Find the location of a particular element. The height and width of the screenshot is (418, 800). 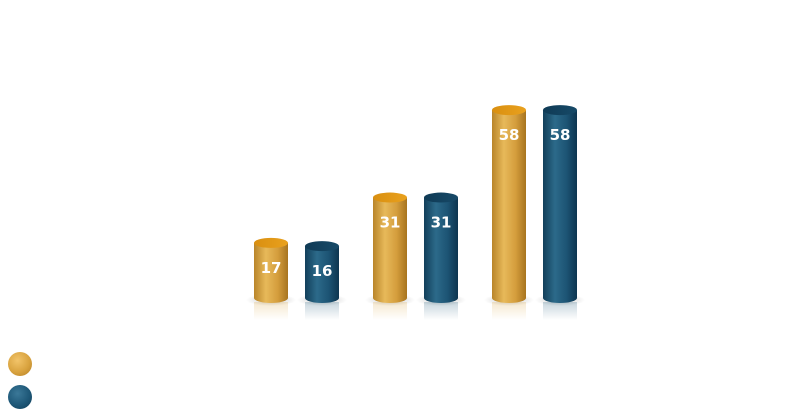

bar-group-1-series-2: 16 is located at coordinates (322, 280).